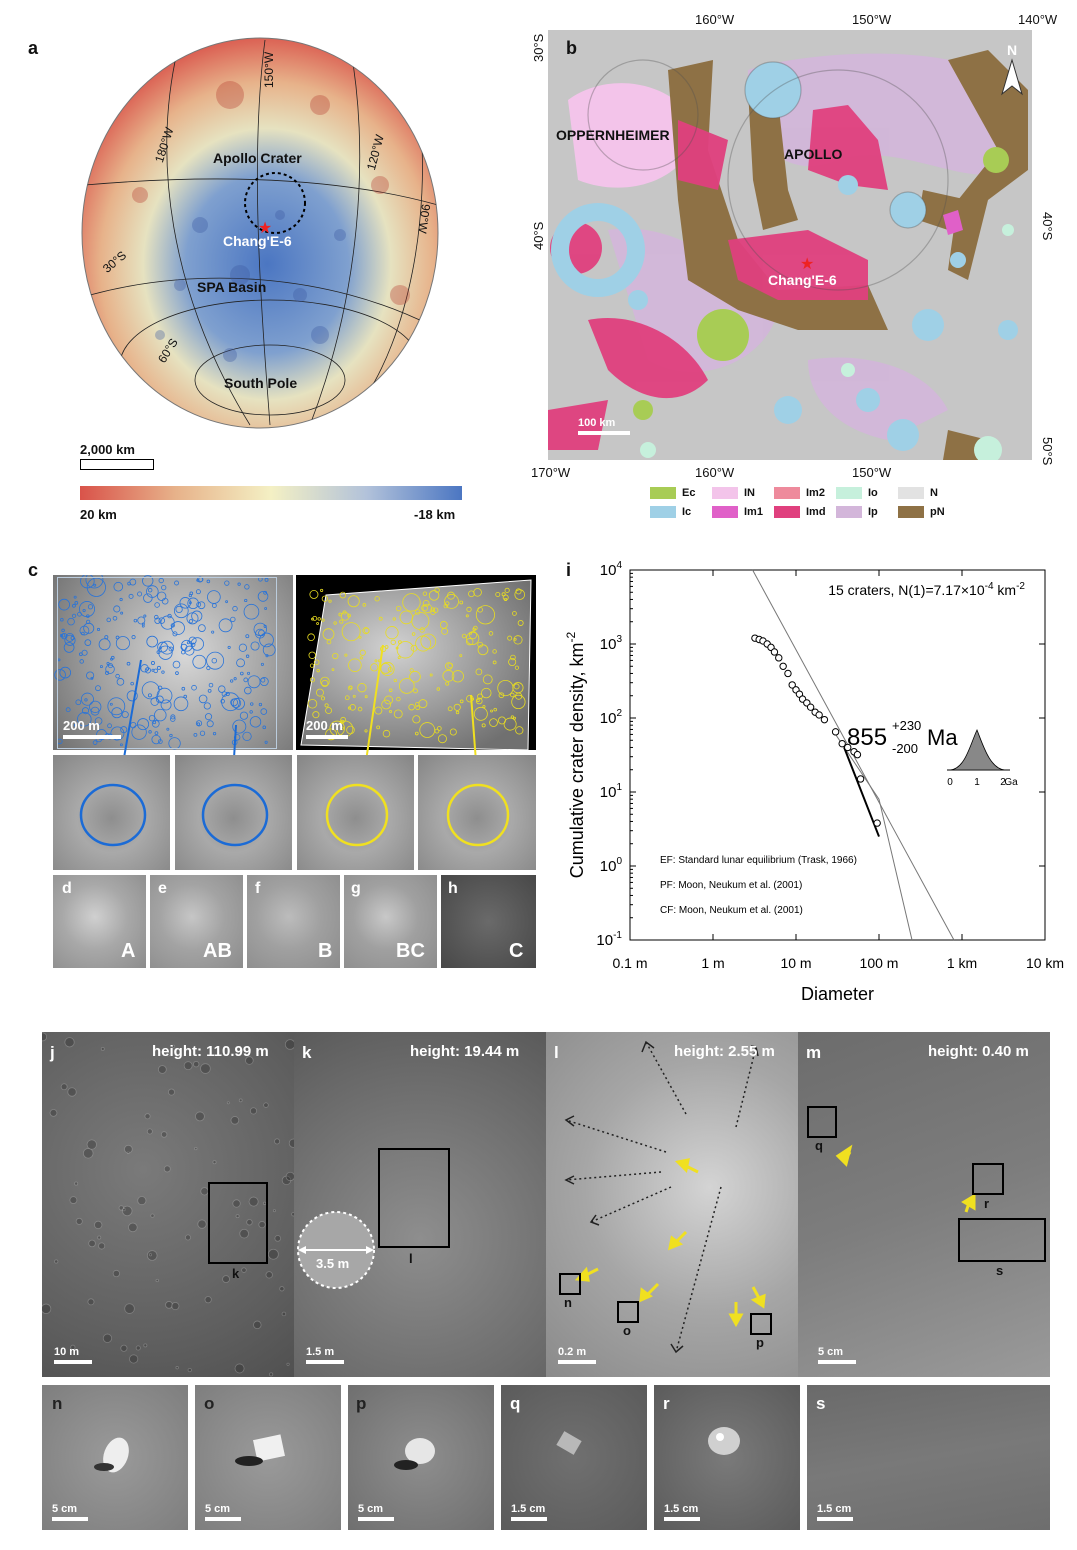 The image size is (1077, 1550). What do you see at coordinates (861, 792) in the screenshot?
I see `fit-line` at bounding box center [861, 792].